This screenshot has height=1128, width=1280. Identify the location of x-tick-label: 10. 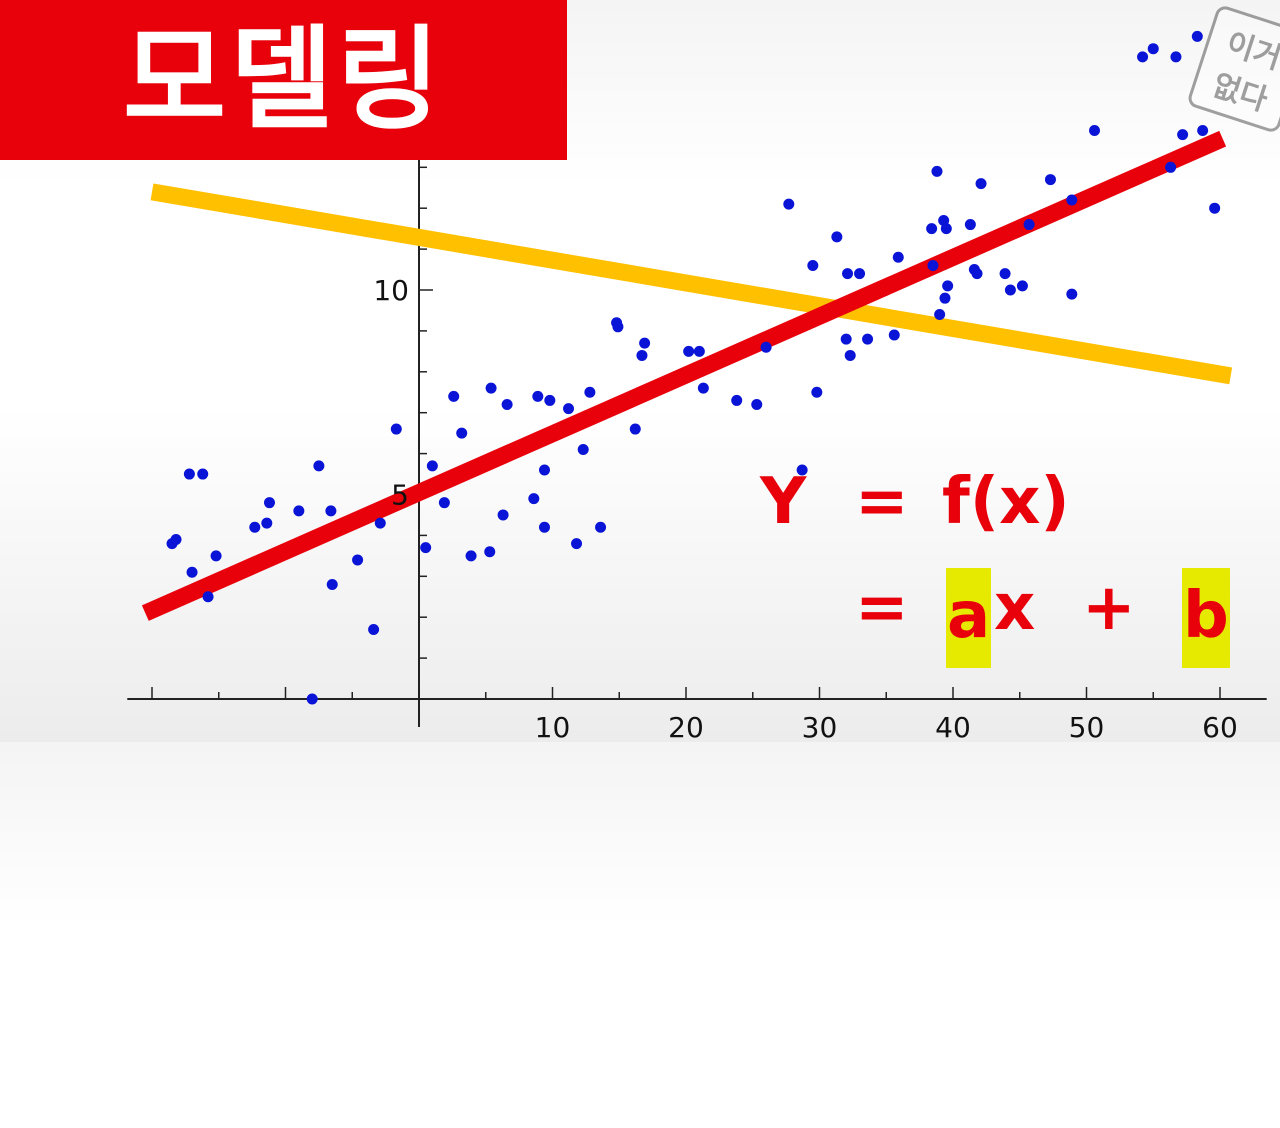
(553, 726).